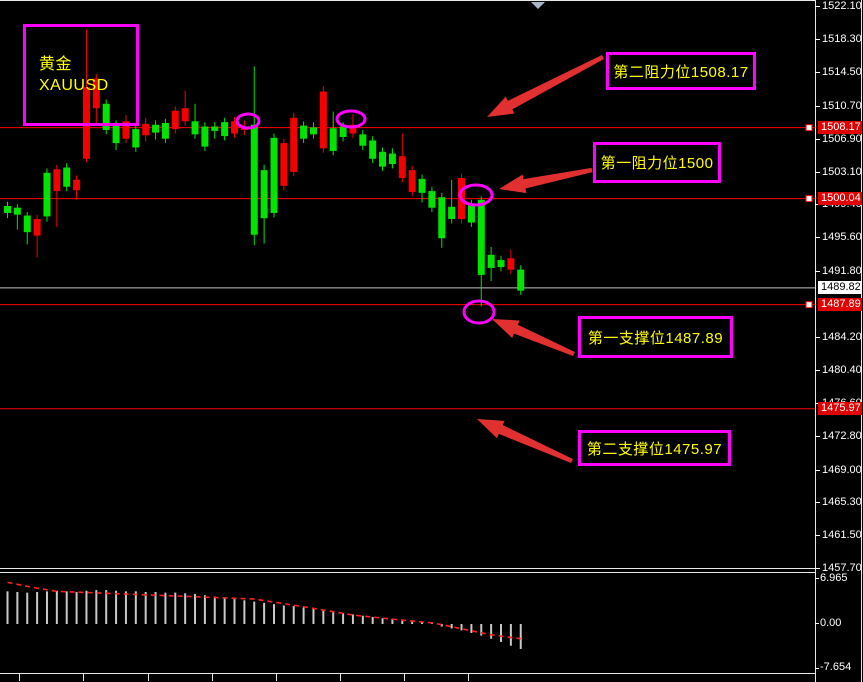  I want to click on annotation-box-resistance-2: 第二阻力位1508.17, so click(681, 71).